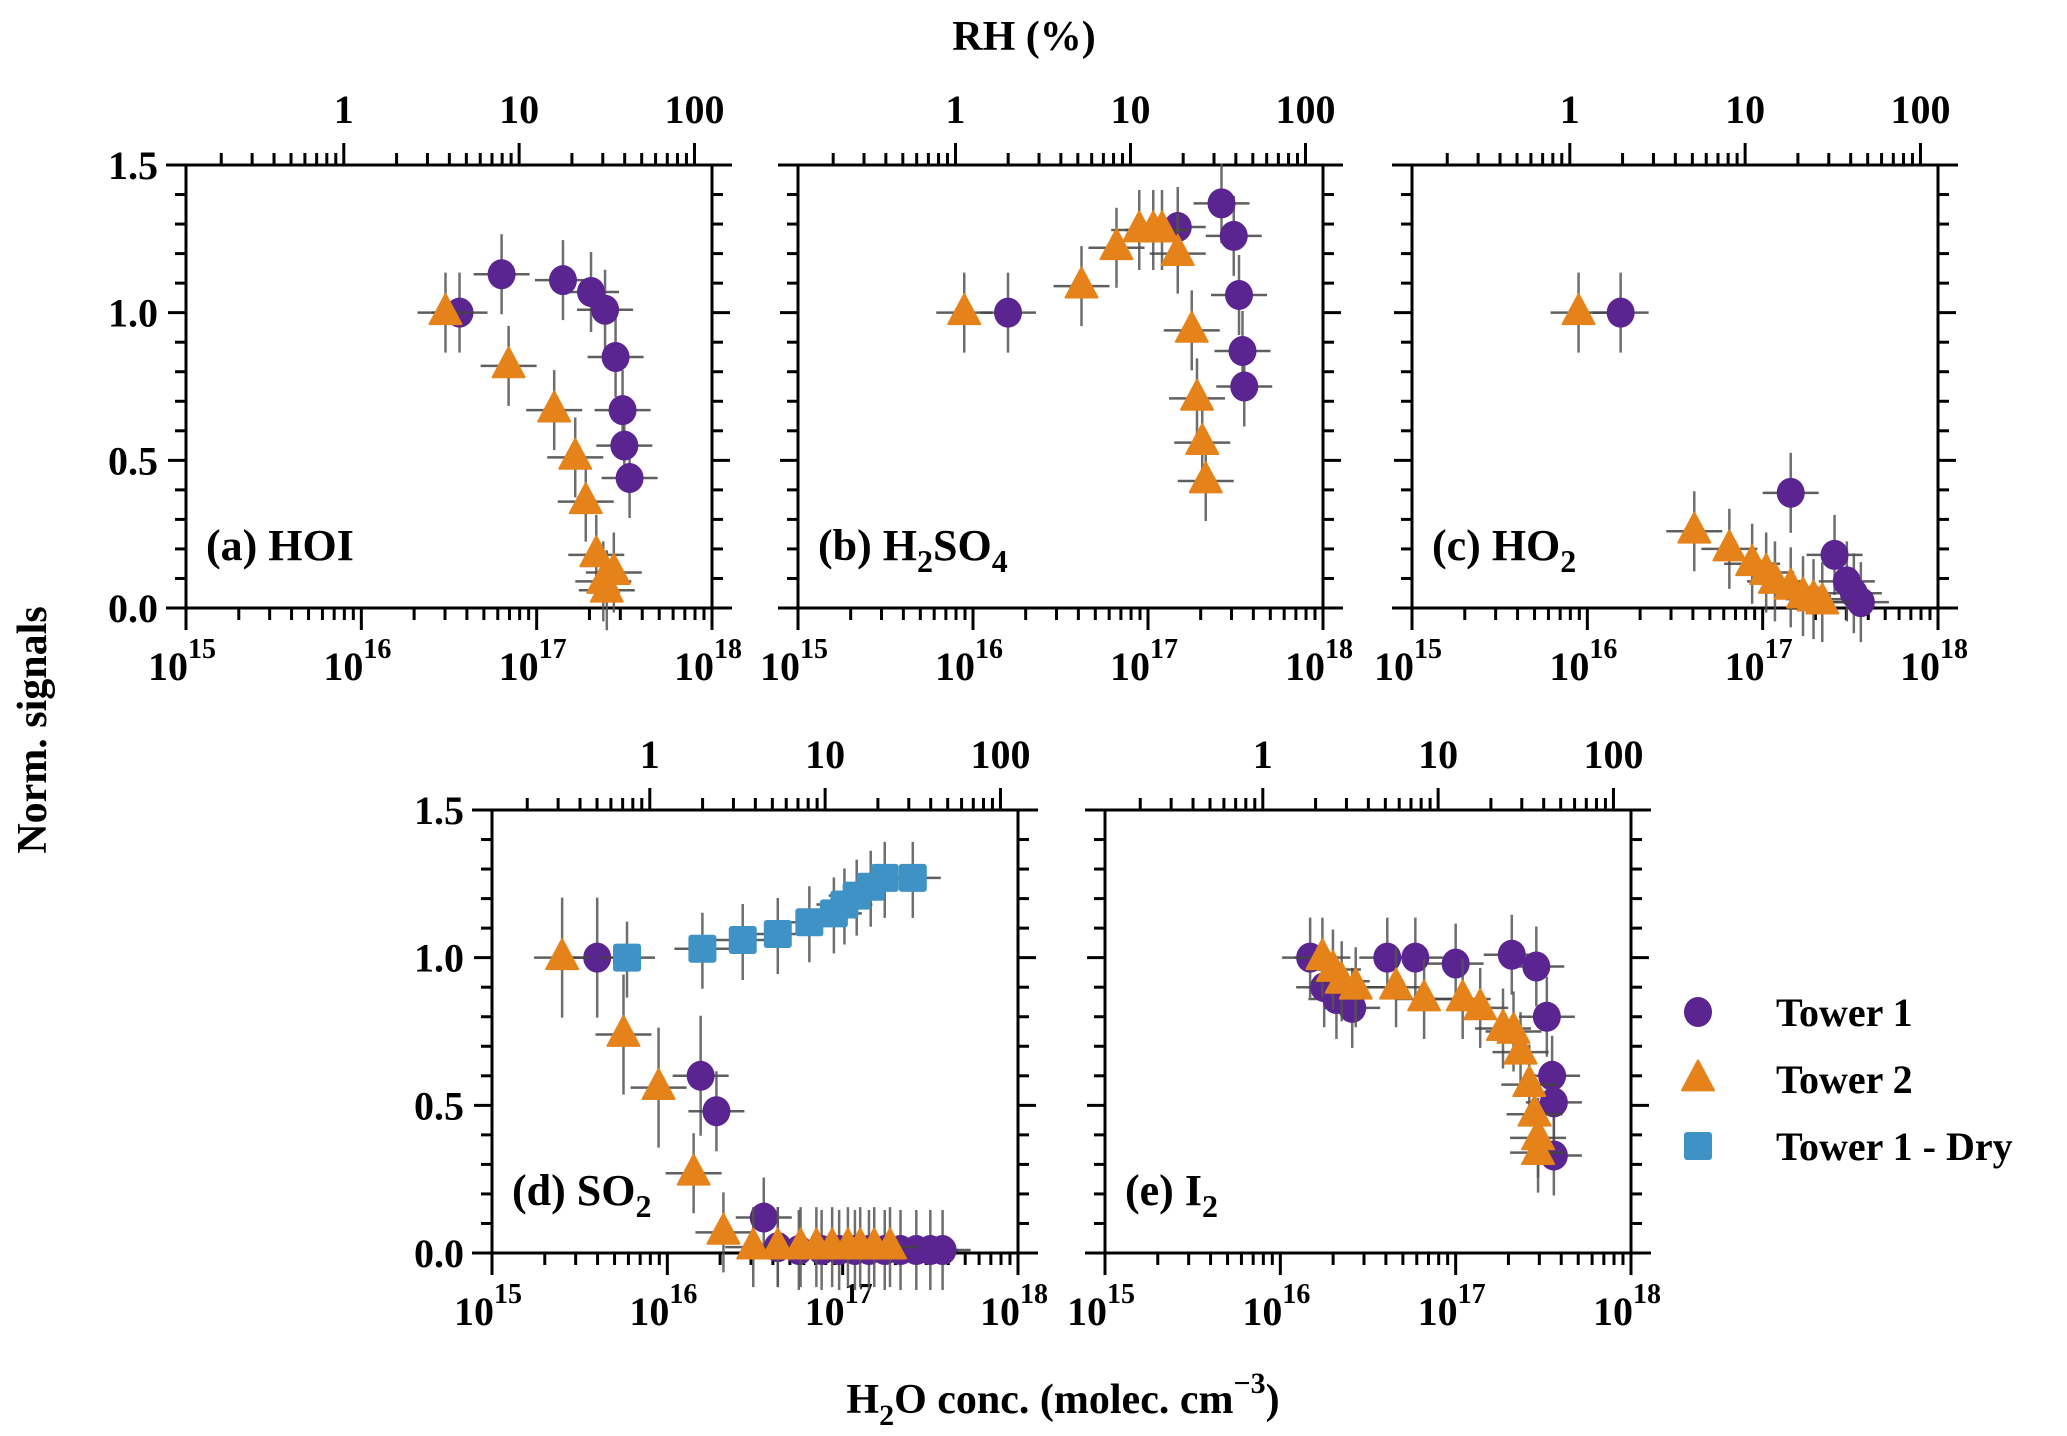 This screenshot has width=2067, height=1436. I want to click on y-axis-title: Norm. signals, so click(33, 729).